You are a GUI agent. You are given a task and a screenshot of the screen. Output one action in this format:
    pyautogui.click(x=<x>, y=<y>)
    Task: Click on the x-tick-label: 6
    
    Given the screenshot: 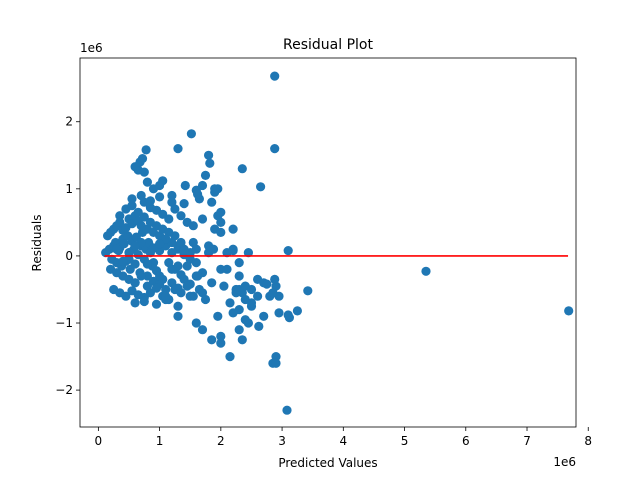 What is the action you would take?
    pyautogui.click(x=466, y=441)
    